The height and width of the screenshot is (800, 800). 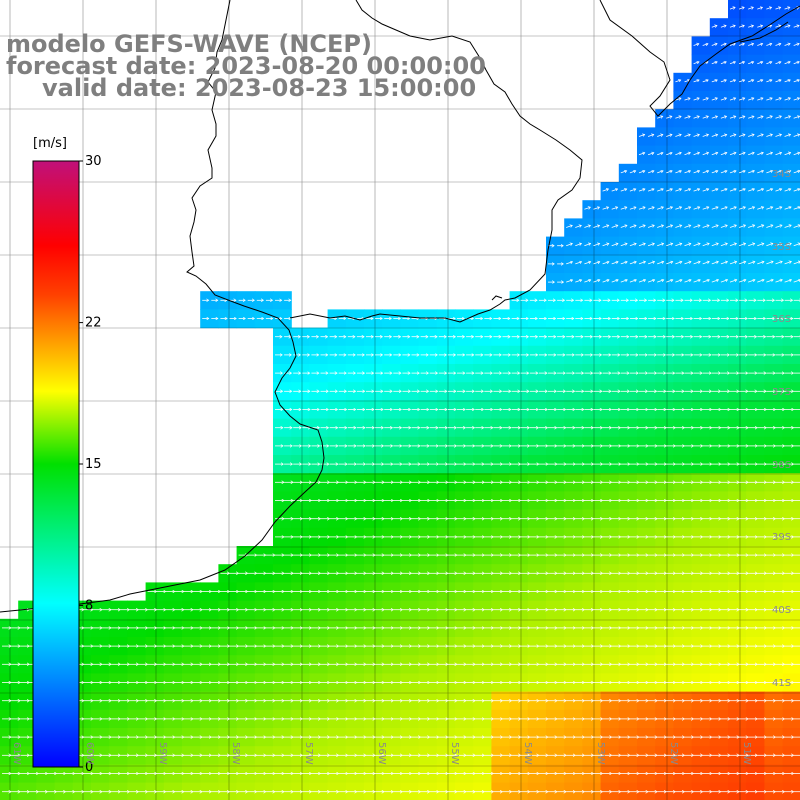 I want to click on colorbar-tick-label: 22, so click(x=93, y=323).